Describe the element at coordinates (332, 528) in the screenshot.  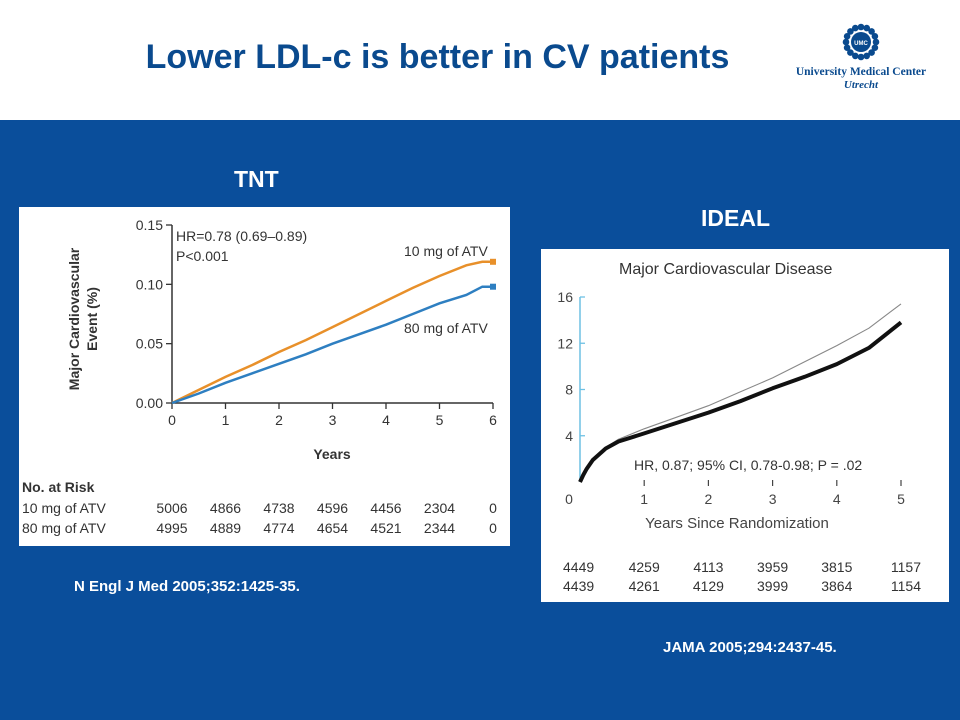
I see `tnt-risk-value: 4654` at that location.